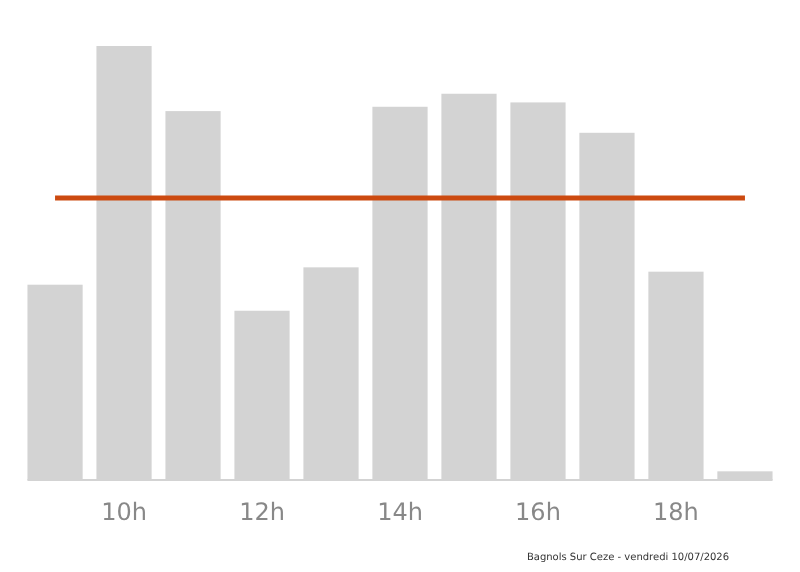 The image size is (800, 572). What do you see at coordinates (400, 512) in the screenshot?
I see `x-tick-label: 14h` at bounding box center [400, 512].